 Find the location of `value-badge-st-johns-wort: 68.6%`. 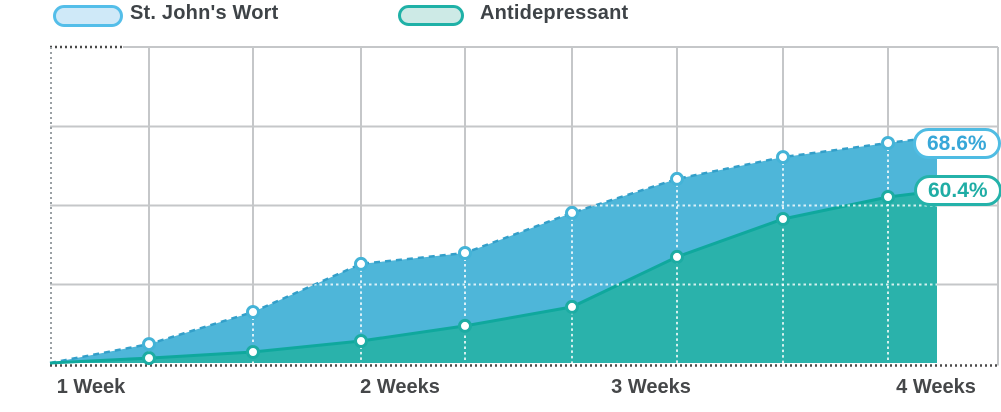

value-badge-st-johns-wort: 68.6% is located at coordinates (957, 143).